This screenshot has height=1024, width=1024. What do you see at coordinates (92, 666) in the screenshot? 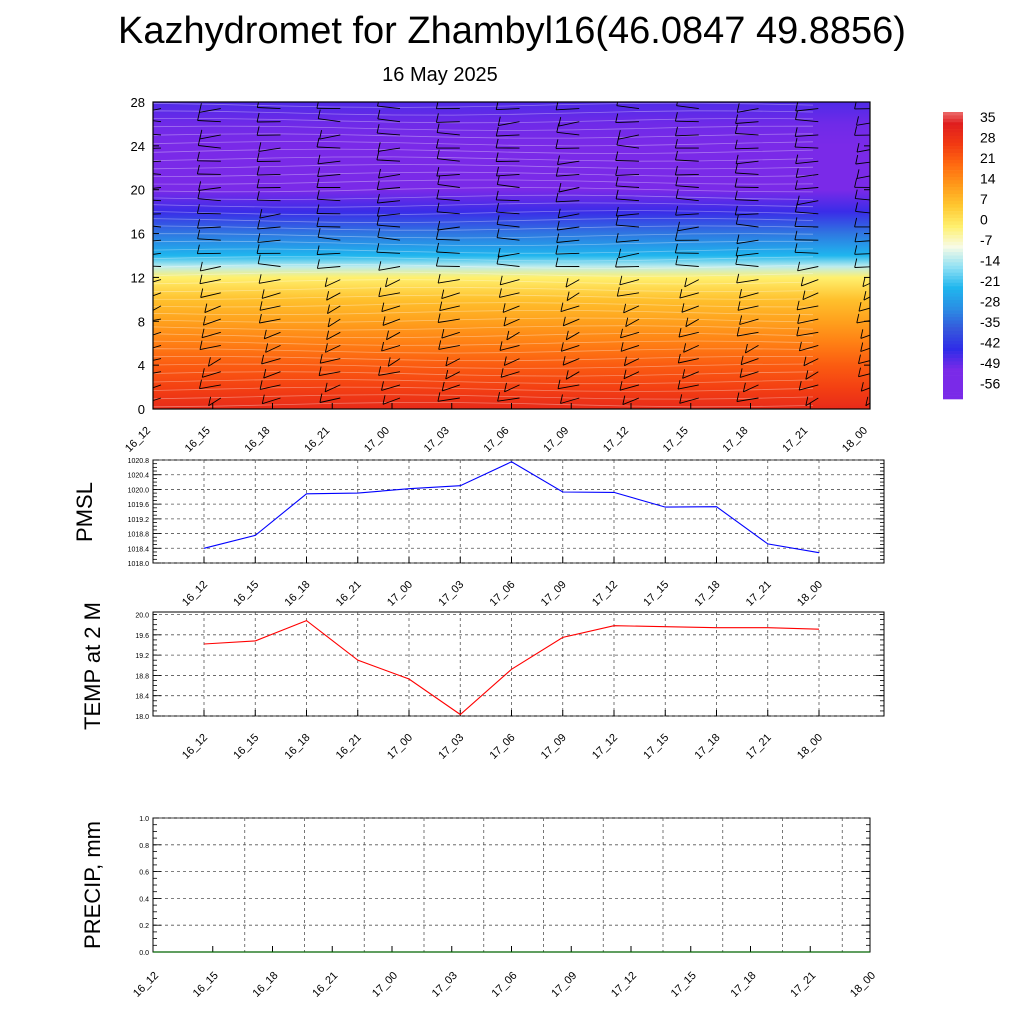
I see `y-axis-label: TEMP at 2 M` at bounding box center [92, 666].